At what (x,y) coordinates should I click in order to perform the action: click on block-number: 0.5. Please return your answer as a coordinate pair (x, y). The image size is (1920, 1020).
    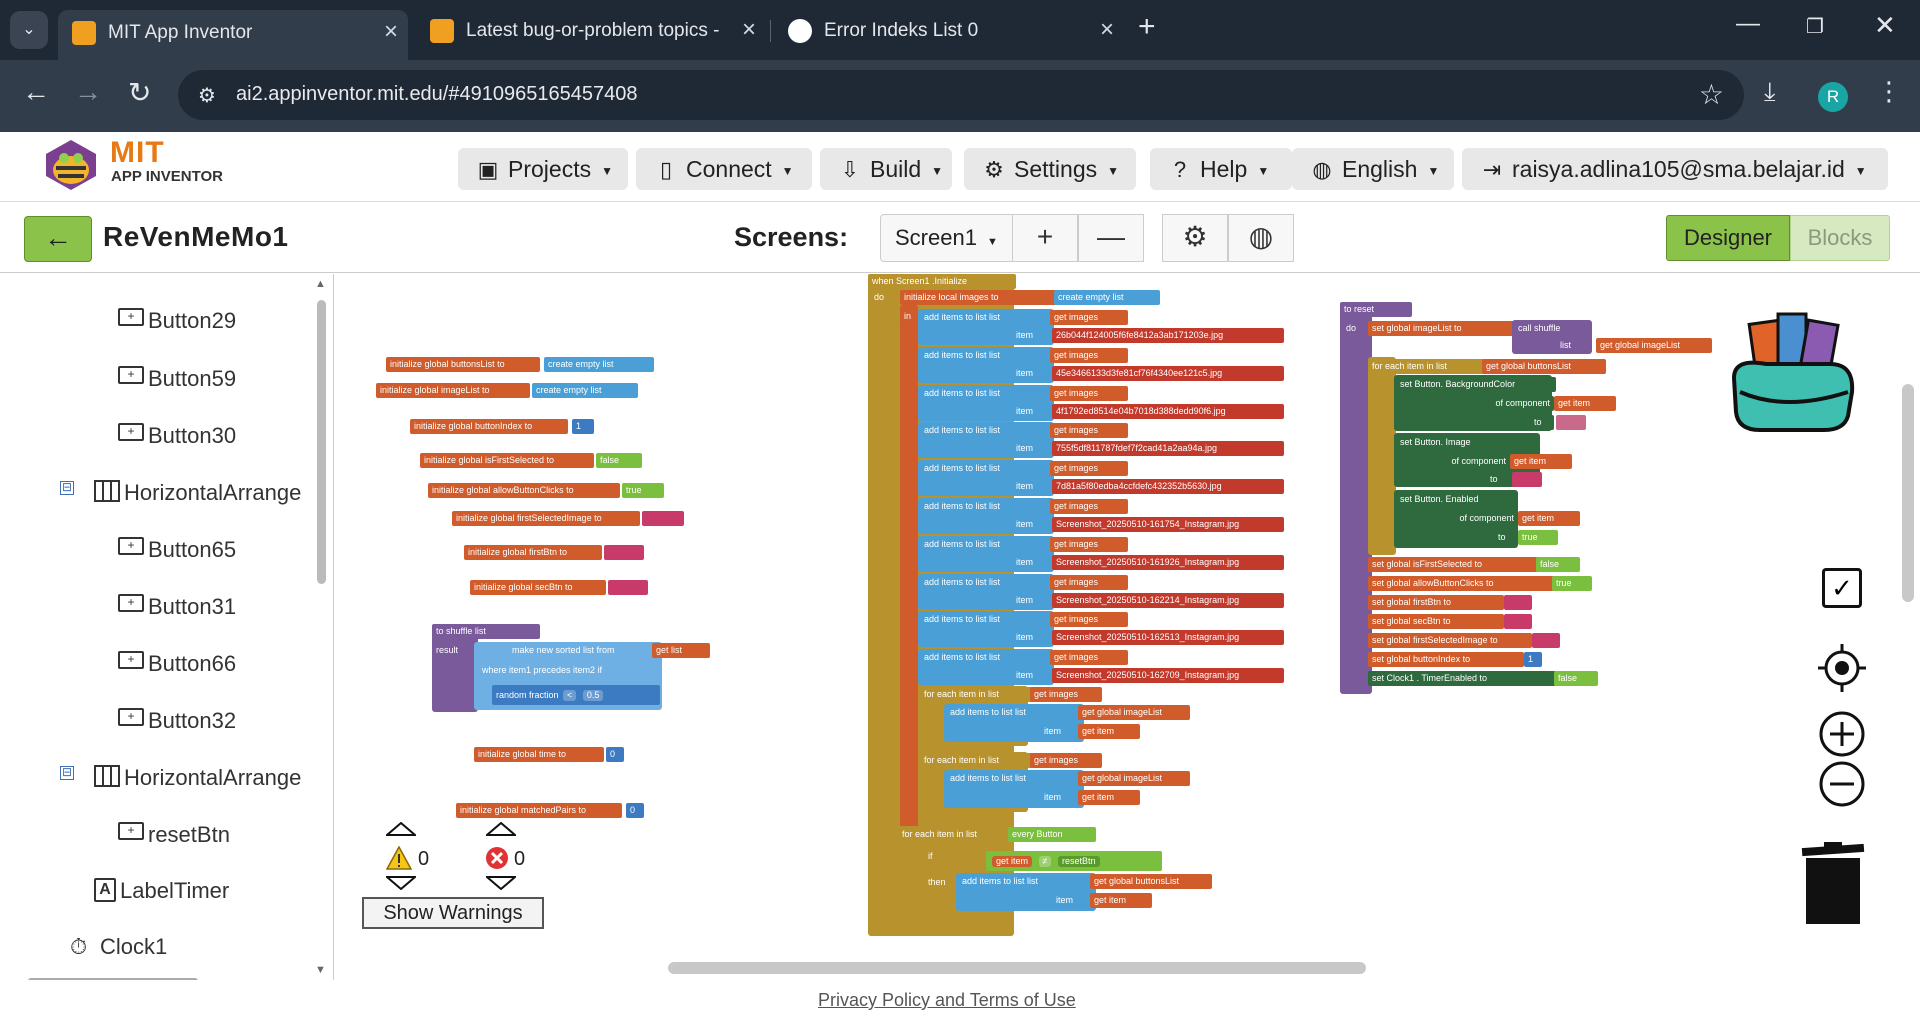
    Looking at the image, I should click on (593, 695).